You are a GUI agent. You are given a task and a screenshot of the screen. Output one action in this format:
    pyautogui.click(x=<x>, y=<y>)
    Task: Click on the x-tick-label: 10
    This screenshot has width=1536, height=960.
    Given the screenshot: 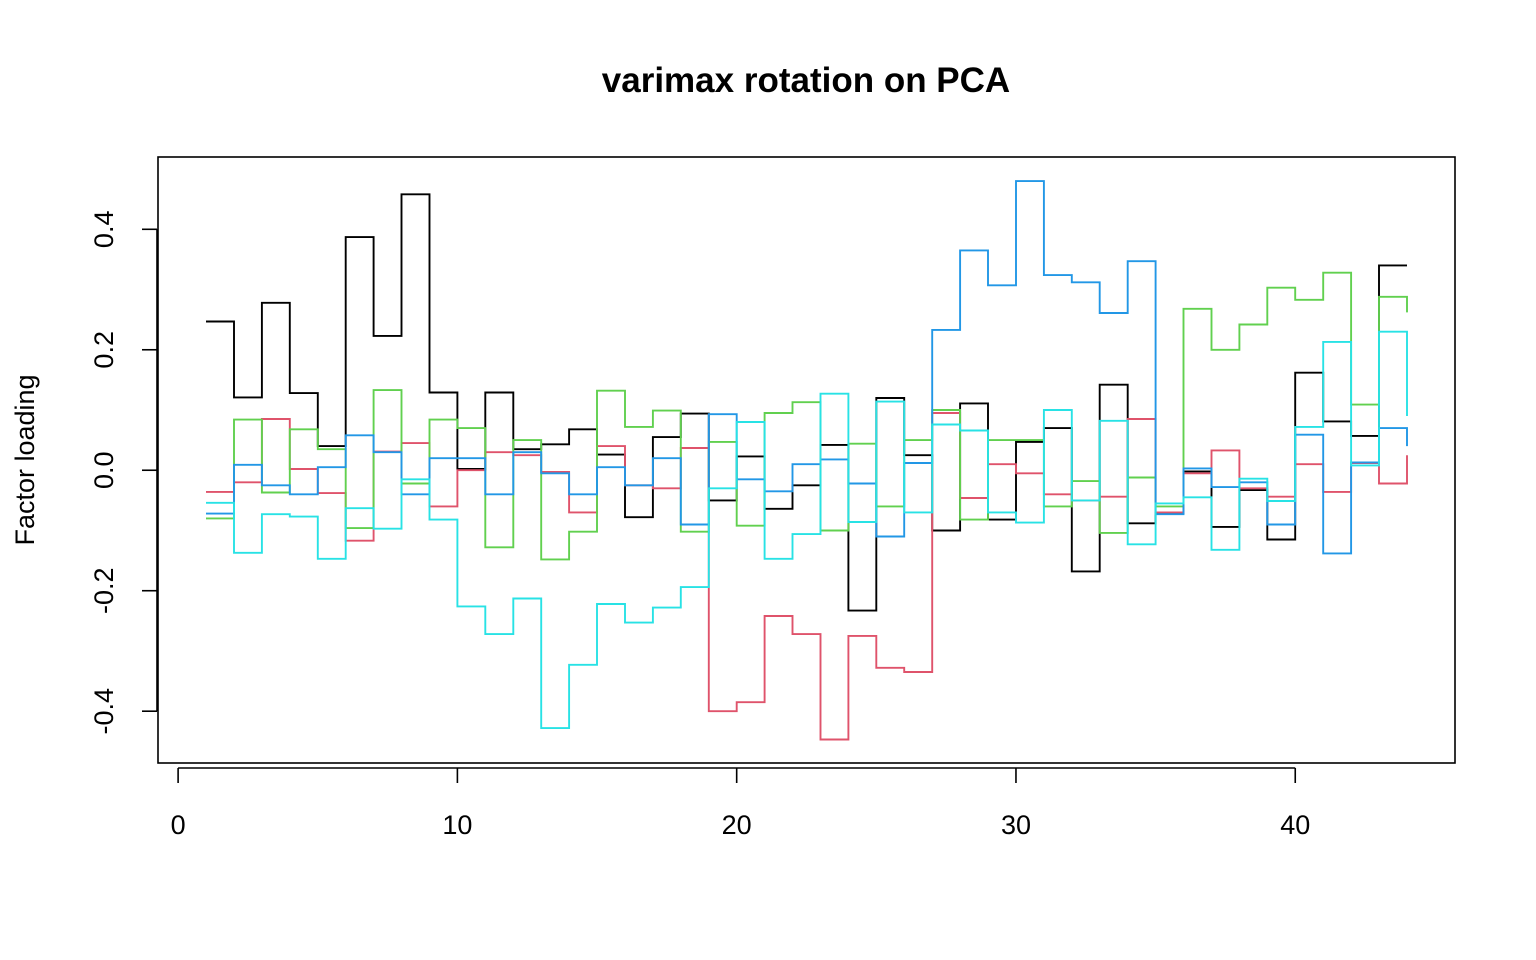 What is the action you would take?
    pyautogui.click(x=457, y=825)
    